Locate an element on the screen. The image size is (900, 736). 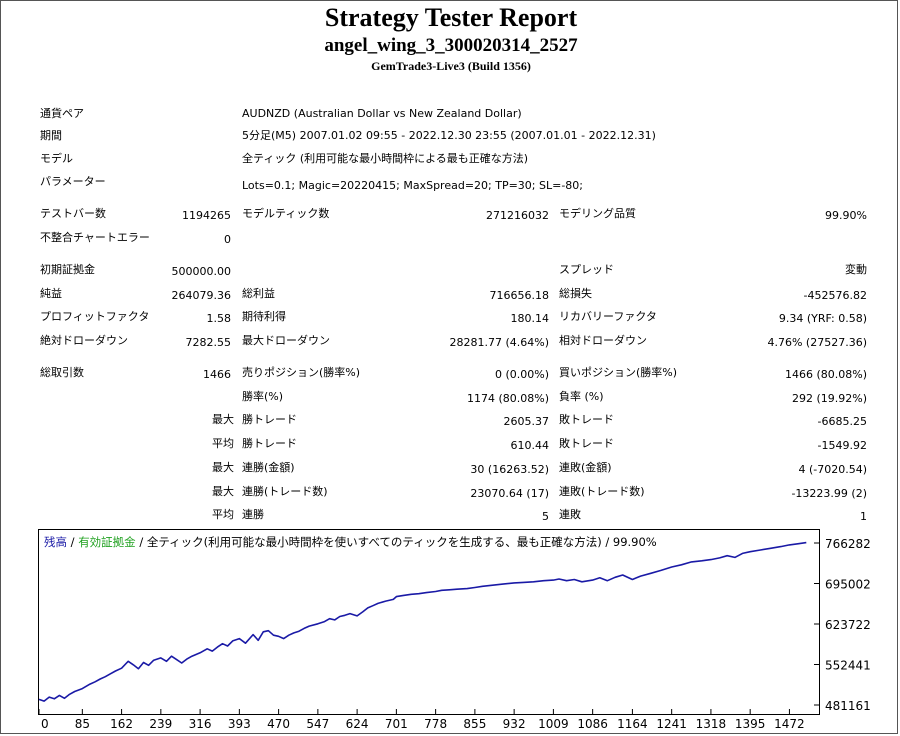
average-word: 平均 is located at coordinates (223, 443).